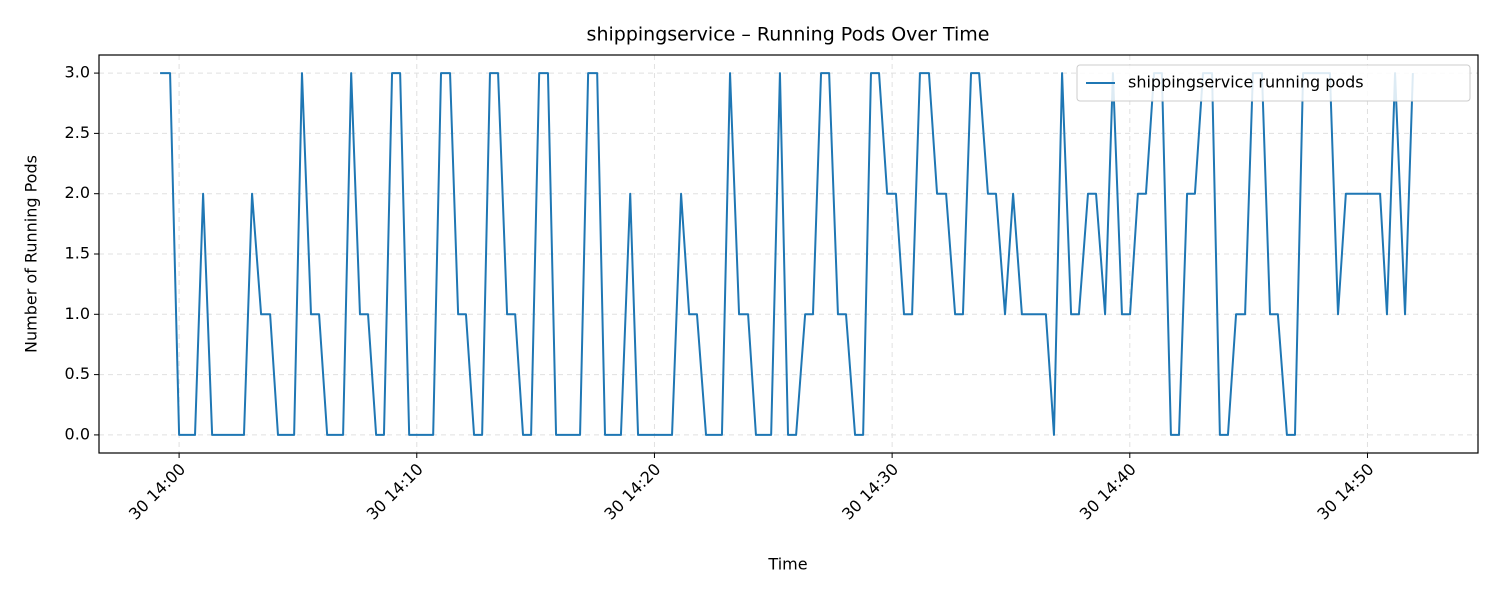 The image size is (1500, 600). Describe the element at coordinates (1246, 82) in the screenshot. I see `legend-label: shippingservice running pods` at that location.